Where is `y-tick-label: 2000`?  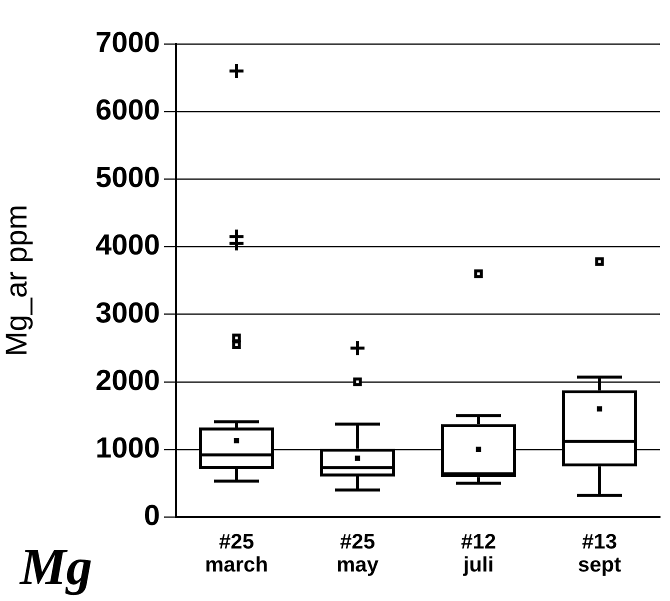 y-tick-label: 2000 is located at coordinates (127, 380).